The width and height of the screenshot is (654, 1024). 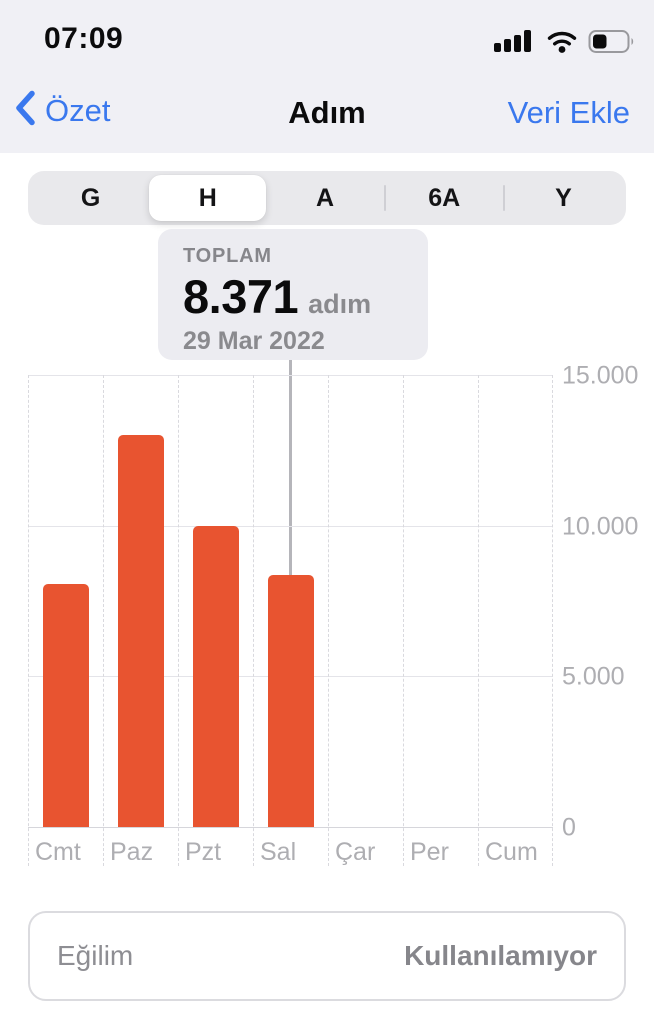 What do you see at coordinates (203, 852) in the screenshot?
I see `x-axis-label: Pzt` at bounding box center [203, 852].